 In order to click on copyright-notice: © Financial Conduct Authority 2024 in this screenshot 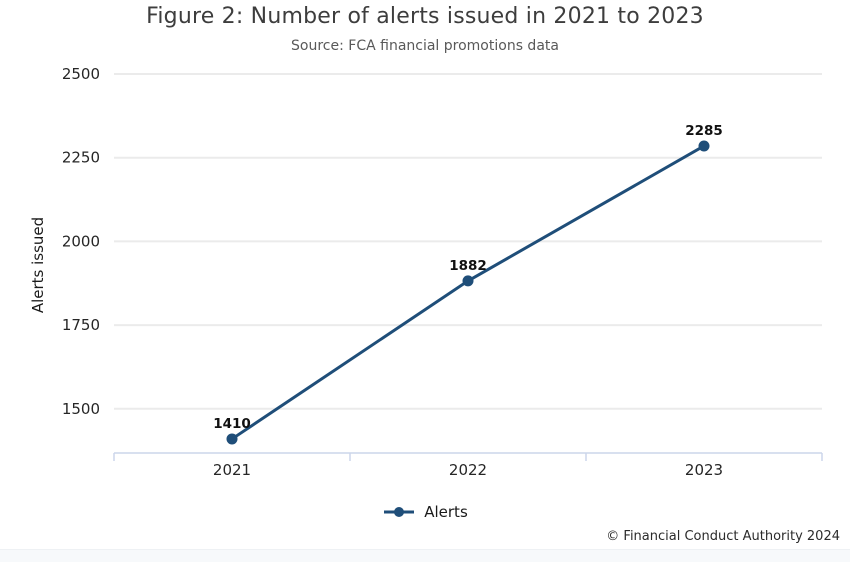, I will do `click(723, 536)`.